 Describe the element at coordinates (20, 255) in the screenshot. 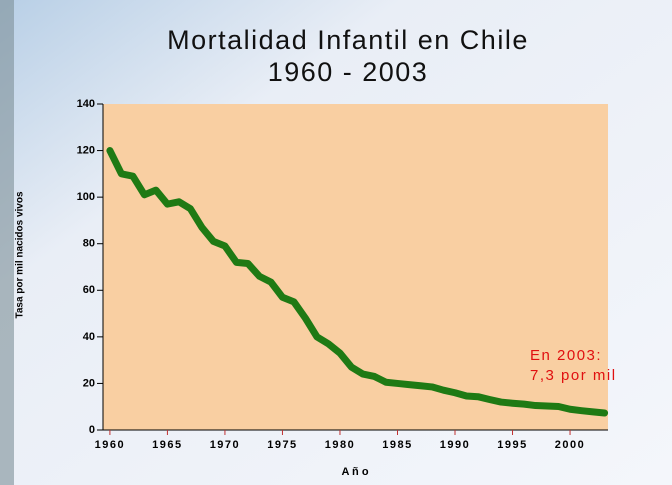

I see `y-axis-label: Tasa por mil nacidos vivos` at that location.